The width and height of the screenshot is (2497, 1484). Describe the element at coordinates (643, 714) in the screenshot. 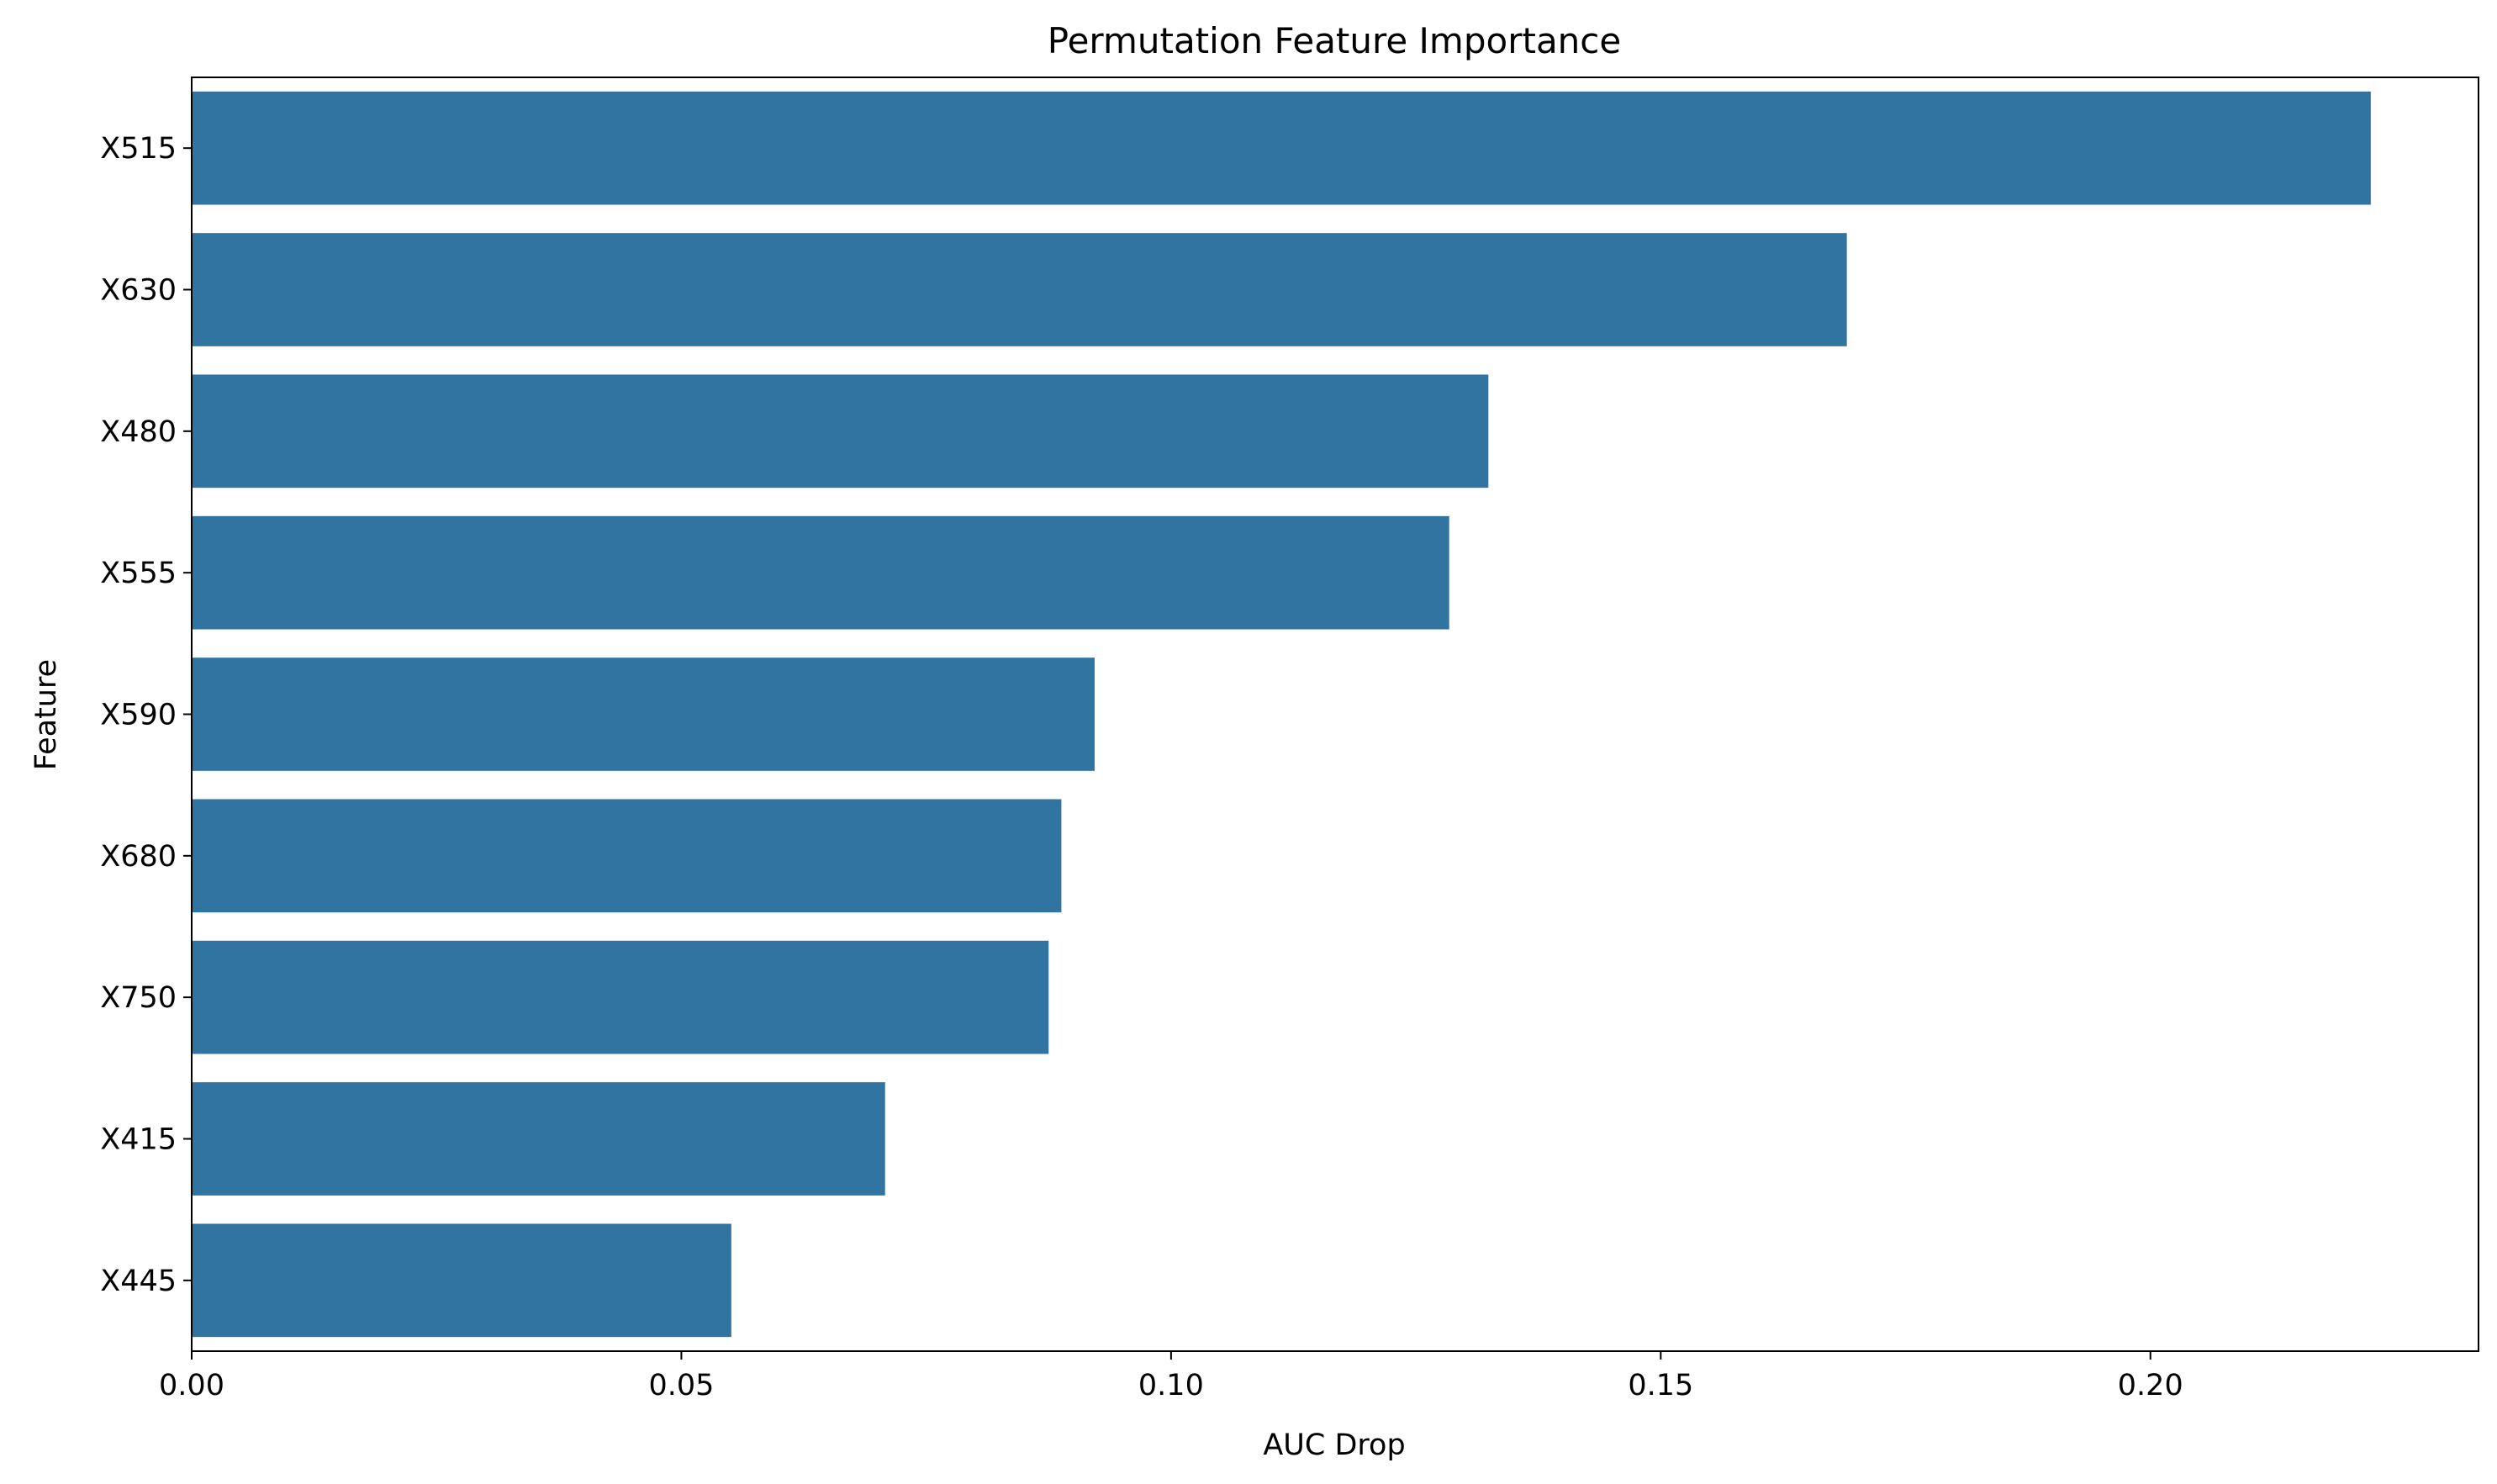

I see `bar-x590` at that location.